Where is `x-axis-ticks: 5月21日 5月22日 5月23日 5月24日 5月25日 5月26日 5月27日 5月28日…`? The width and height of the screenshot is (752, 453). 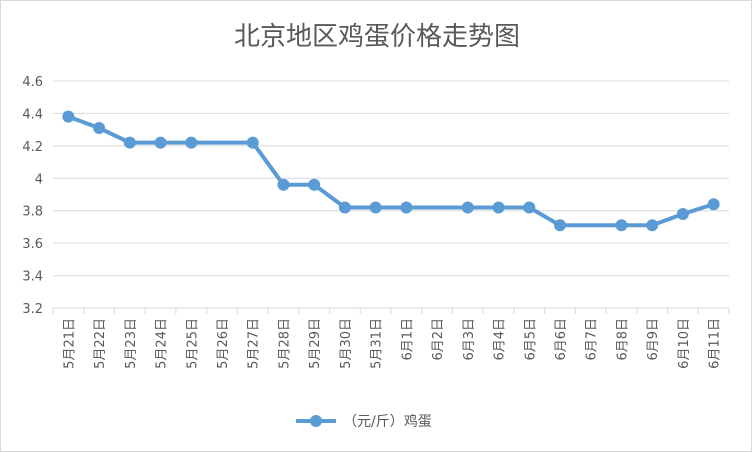
x-axis-ticks: 5月21日 5月22日 5月23日 5月24日 5月25日 5月26日 5月27日 5月28日… is located at coordinates (391, 338).